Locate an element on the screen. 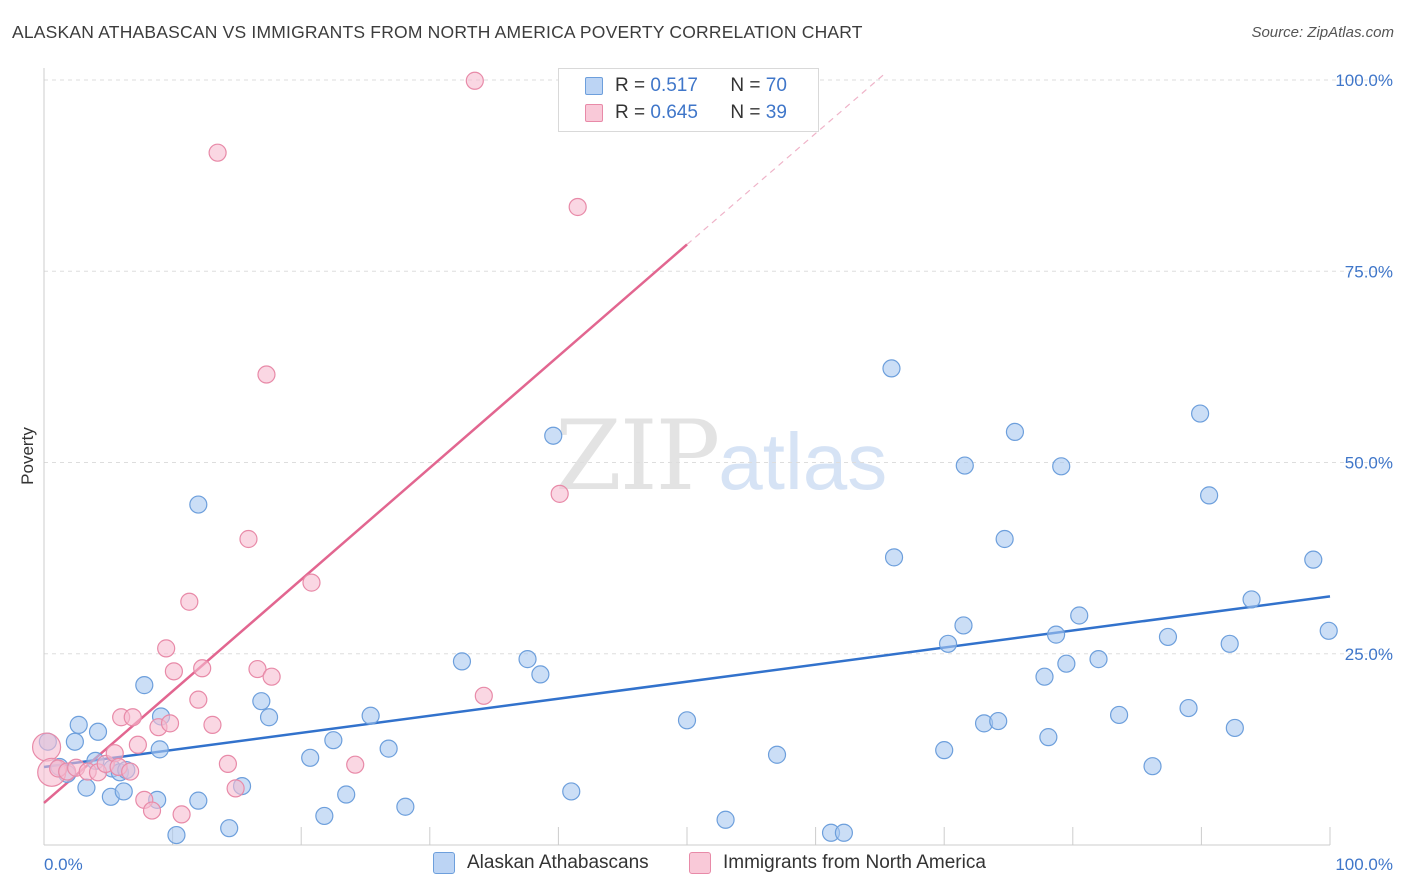 This screenshot has width=1406, height=892. legend-item-alaskan-athabascans: Alaskan Athabascans is located at coordinates (541, 863).